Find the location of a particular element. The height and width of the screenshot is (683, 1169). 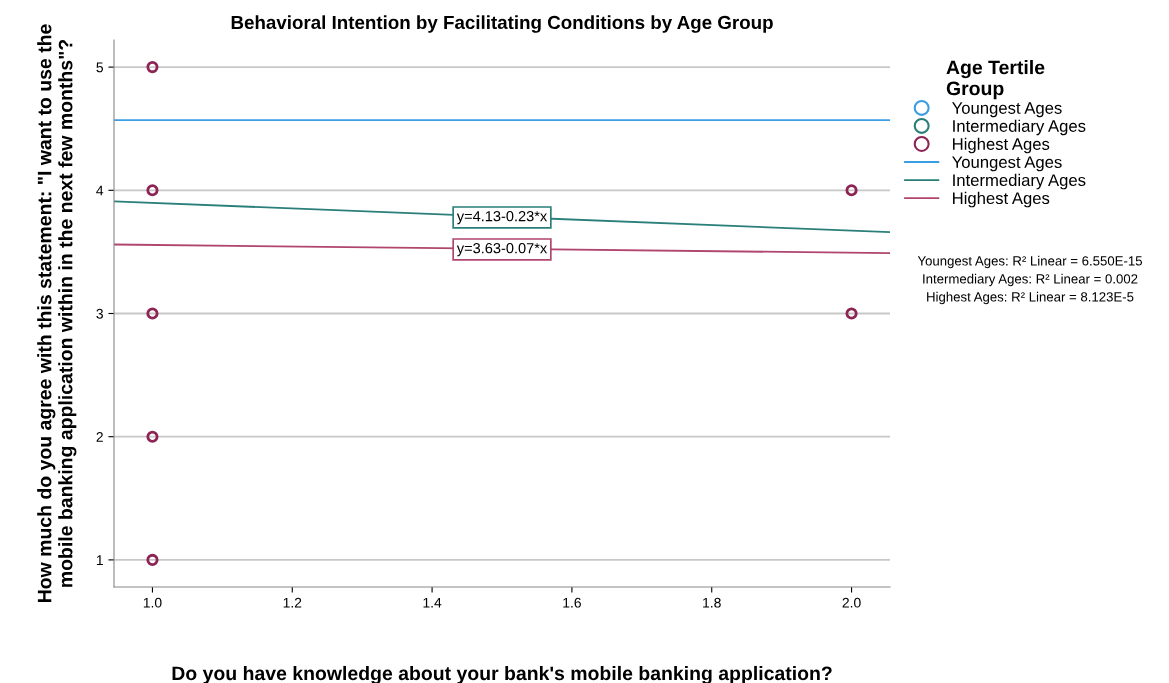

text: Highest Ages: R² Linear = 8.123E-5 is located at coordinates (1030, 298).